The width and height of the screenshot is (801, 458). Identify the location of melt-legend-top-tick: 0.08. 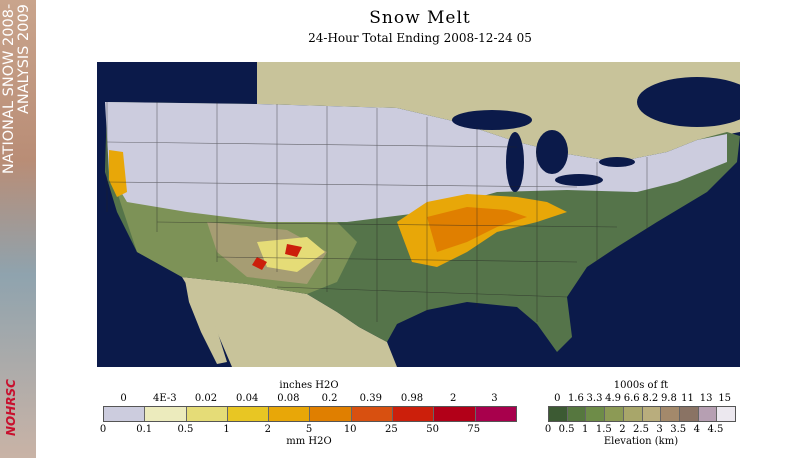
(288, 398).